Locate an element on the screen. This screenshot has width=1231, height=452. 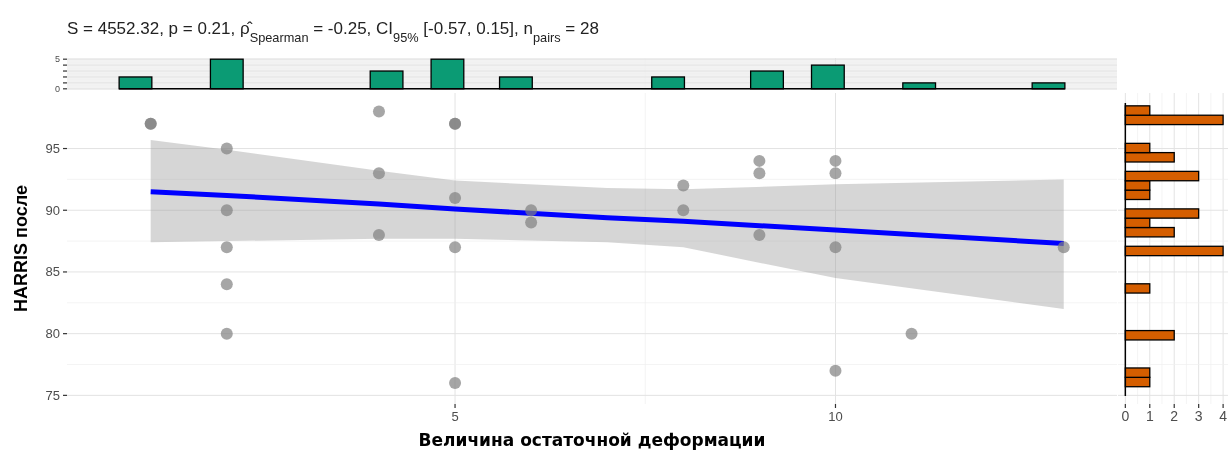
y-tick-label: 5 is located at coordinates (57, 59).